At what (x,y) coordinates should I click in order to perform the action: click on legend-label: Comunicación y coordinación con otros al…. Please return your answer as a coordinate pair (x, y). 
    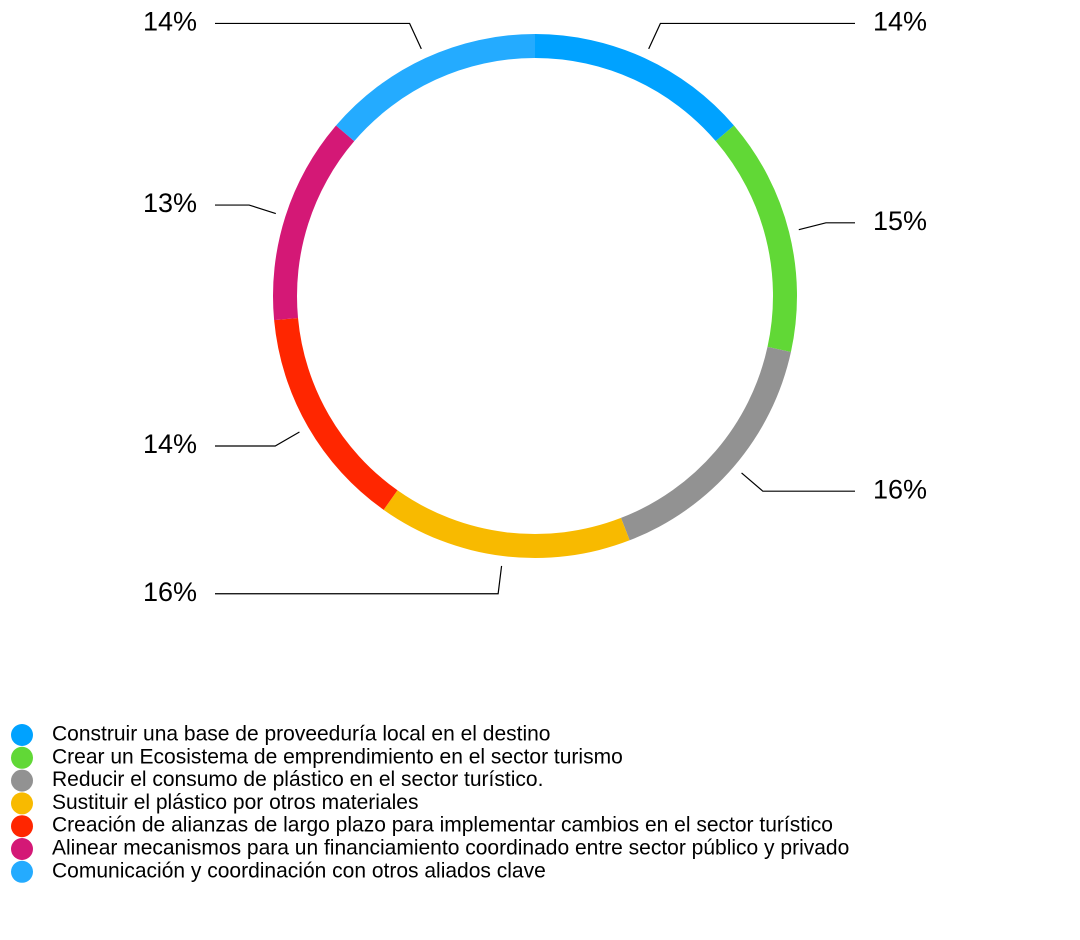
    Looking at the image, I should click on (299, 870).